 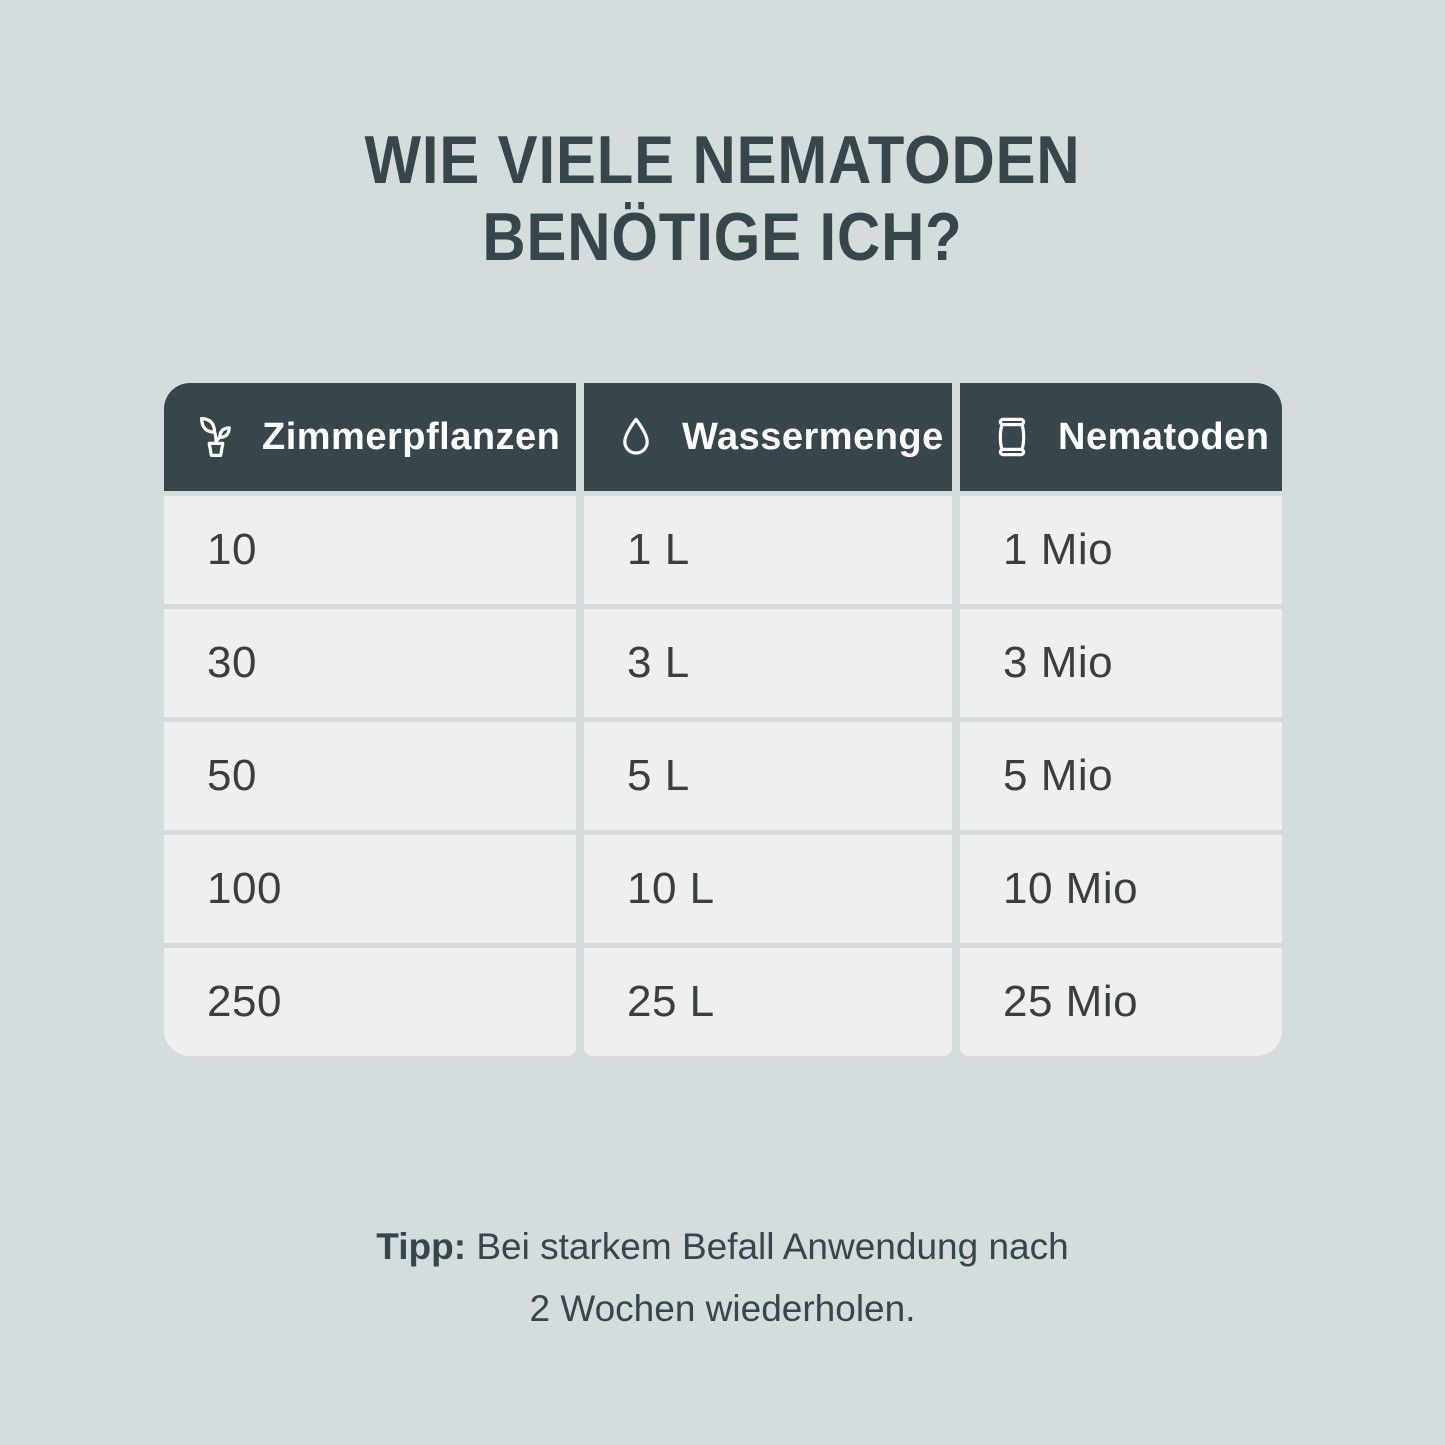 I want to click on table-cell: 250, so click(x=370, y=1002).